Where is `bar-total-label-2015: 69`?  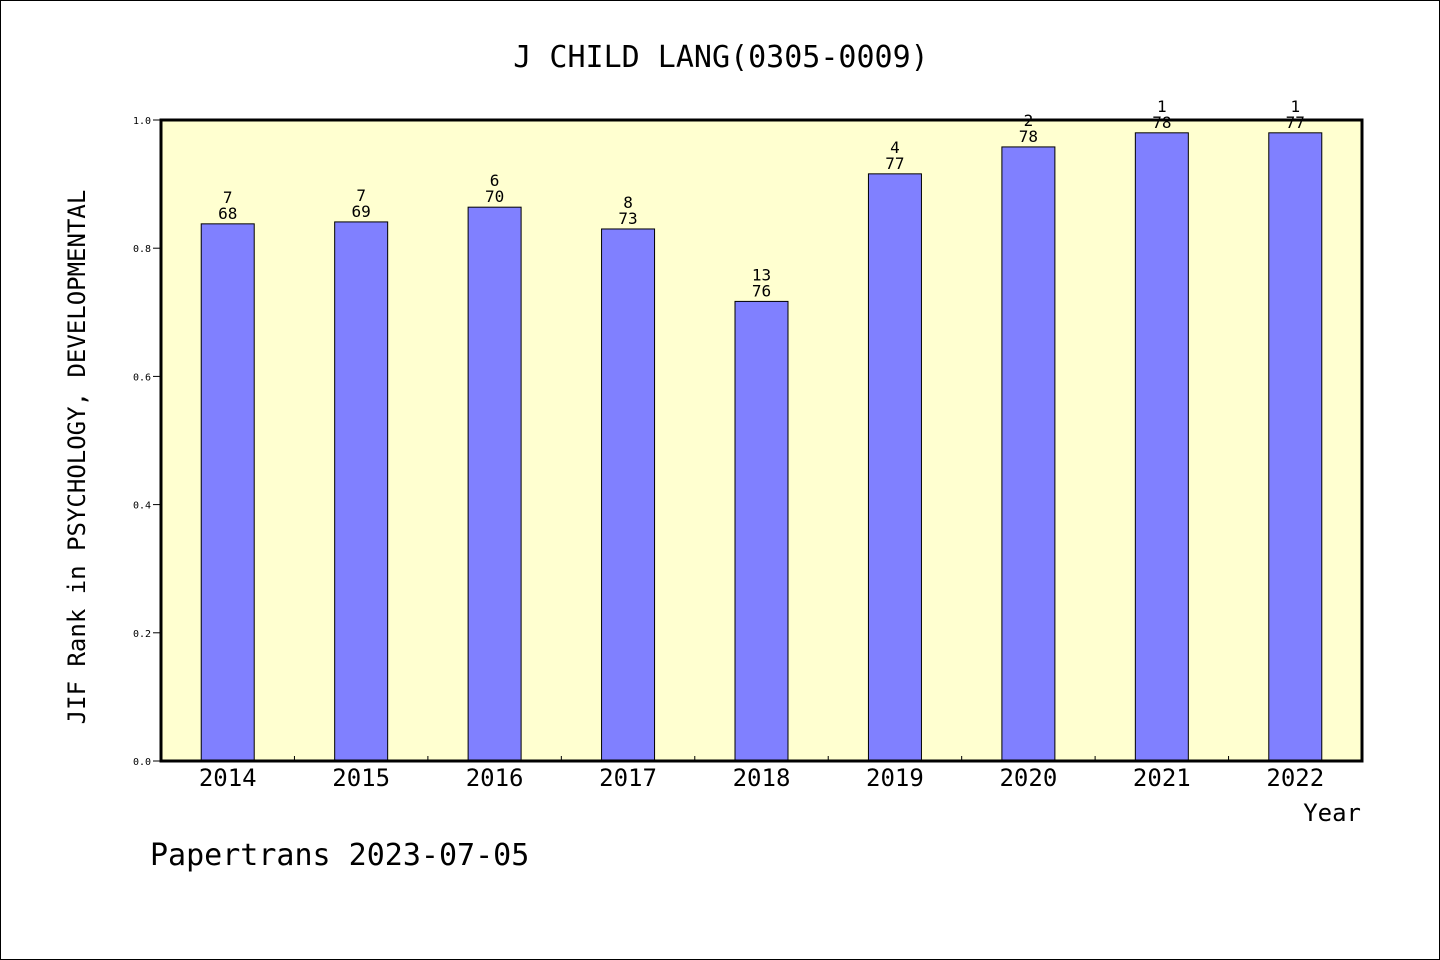 bar-total-label-2015: 69 is located at coordinates (361, 211).